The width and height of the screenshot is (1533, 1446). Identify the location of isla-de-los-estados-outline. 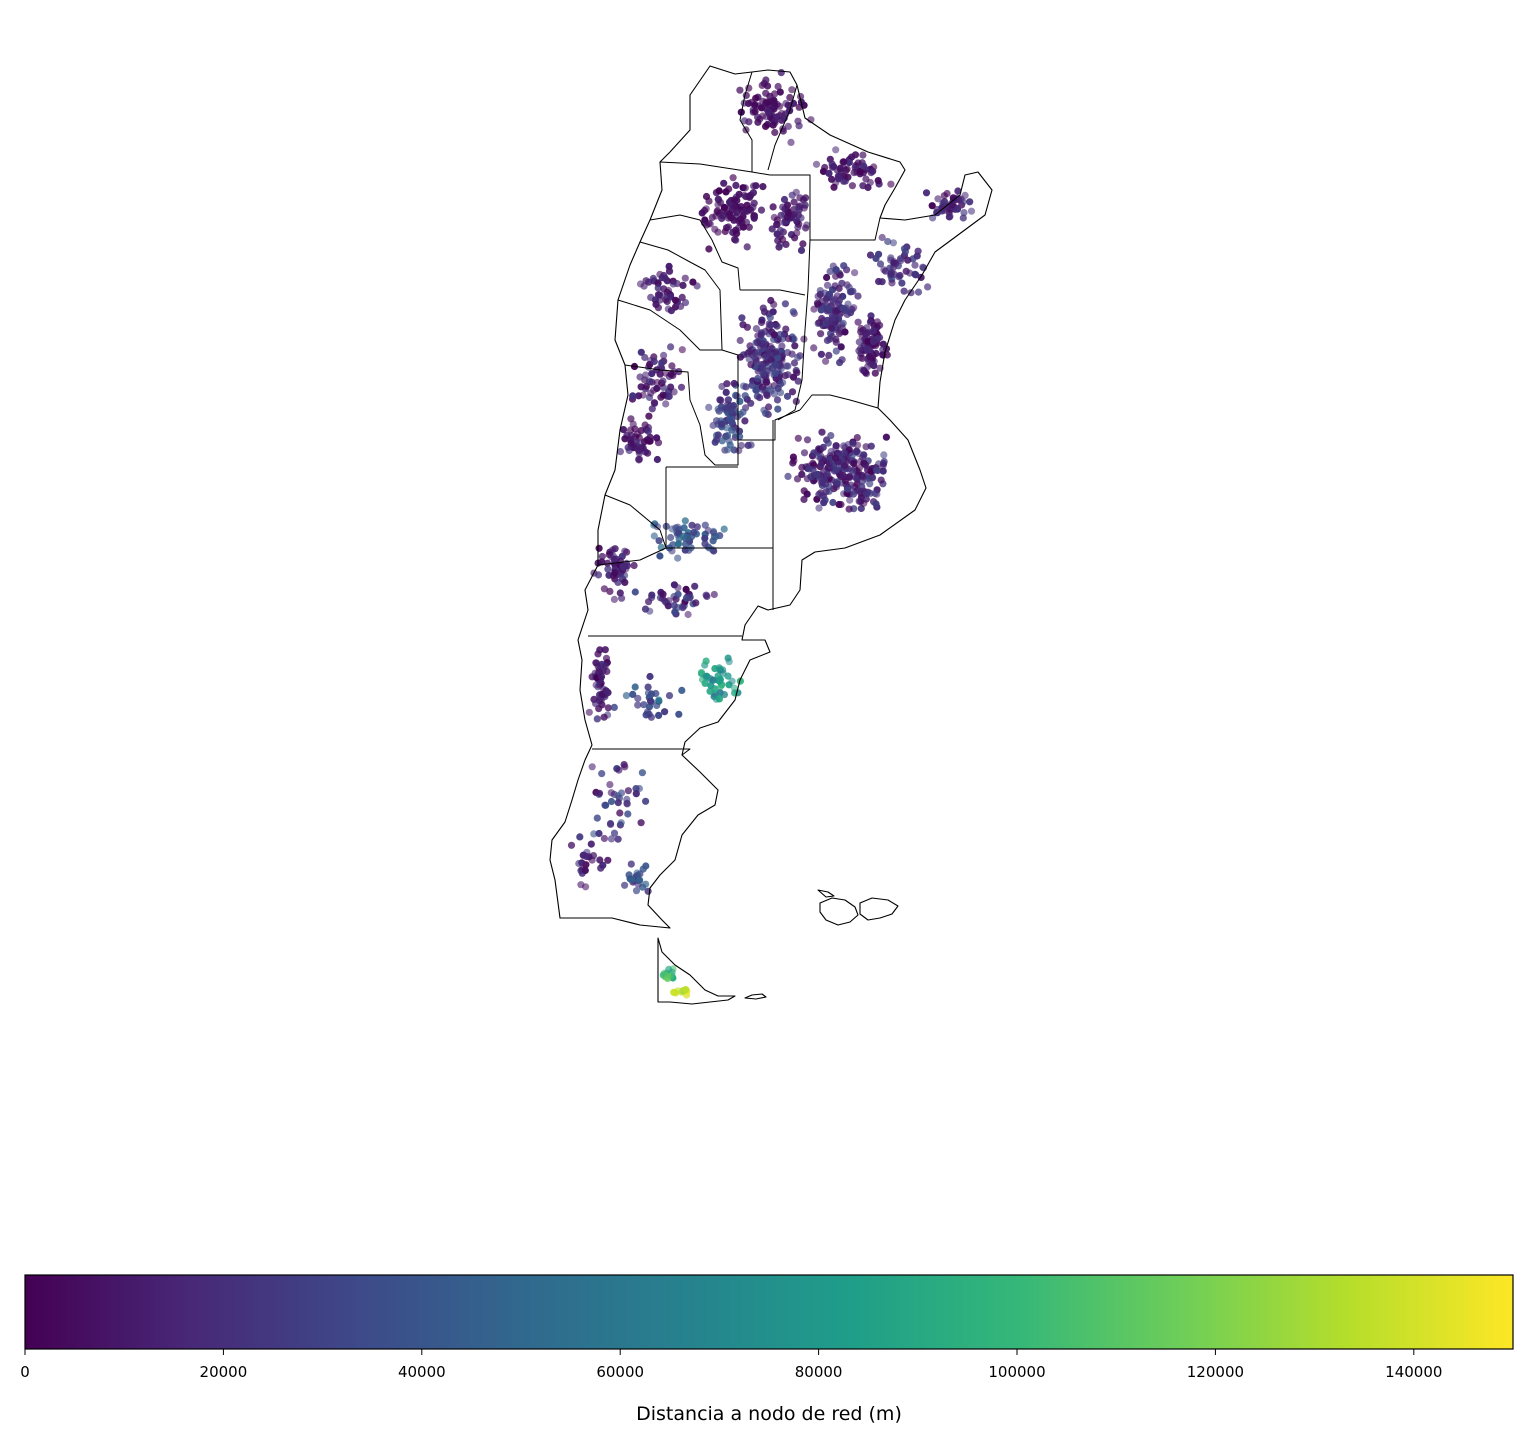
(755, 996).